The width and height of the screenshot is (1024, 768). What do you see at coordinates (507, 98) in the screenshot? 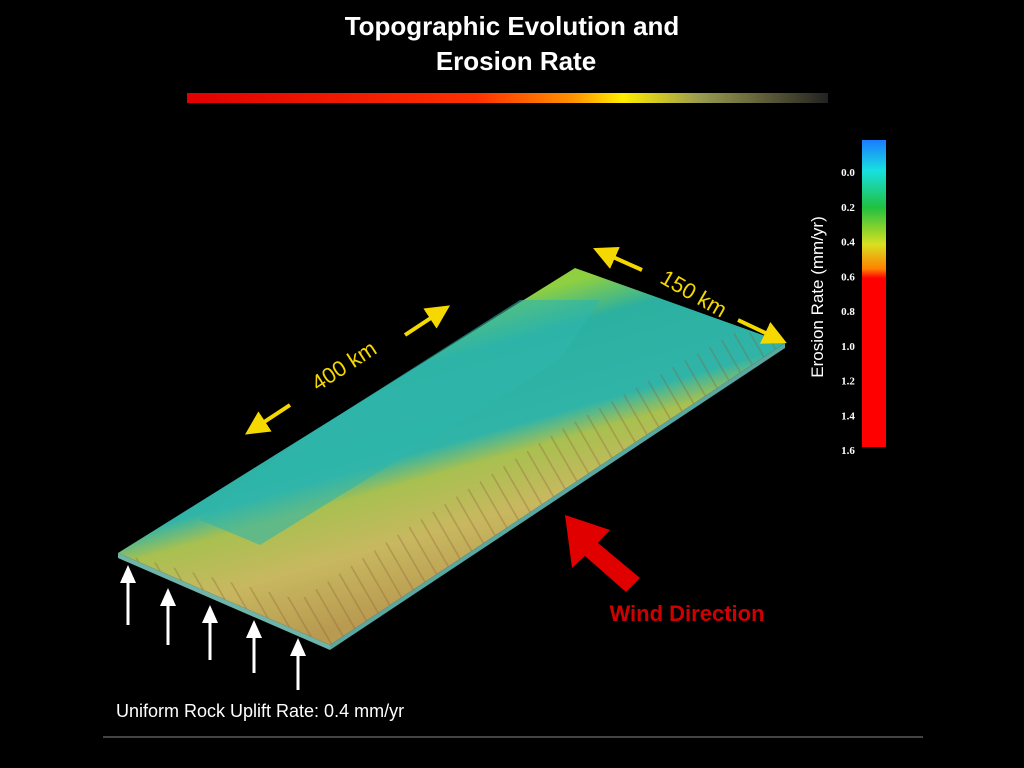
I see `title-bar` at bounding box center [507, 98].